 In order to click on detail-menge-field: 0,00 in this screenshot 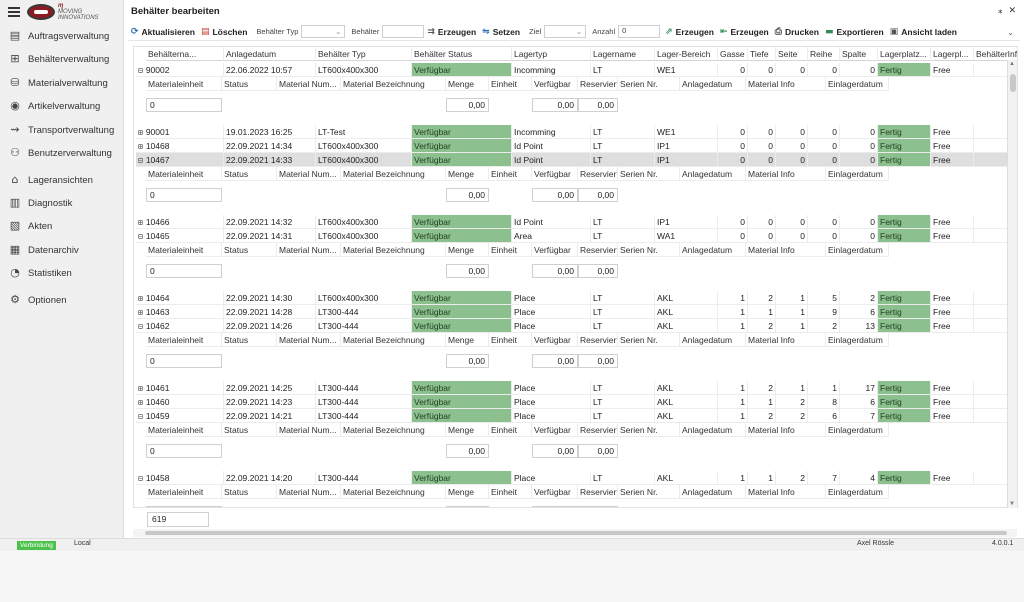, I will do `click(467, 451)`.